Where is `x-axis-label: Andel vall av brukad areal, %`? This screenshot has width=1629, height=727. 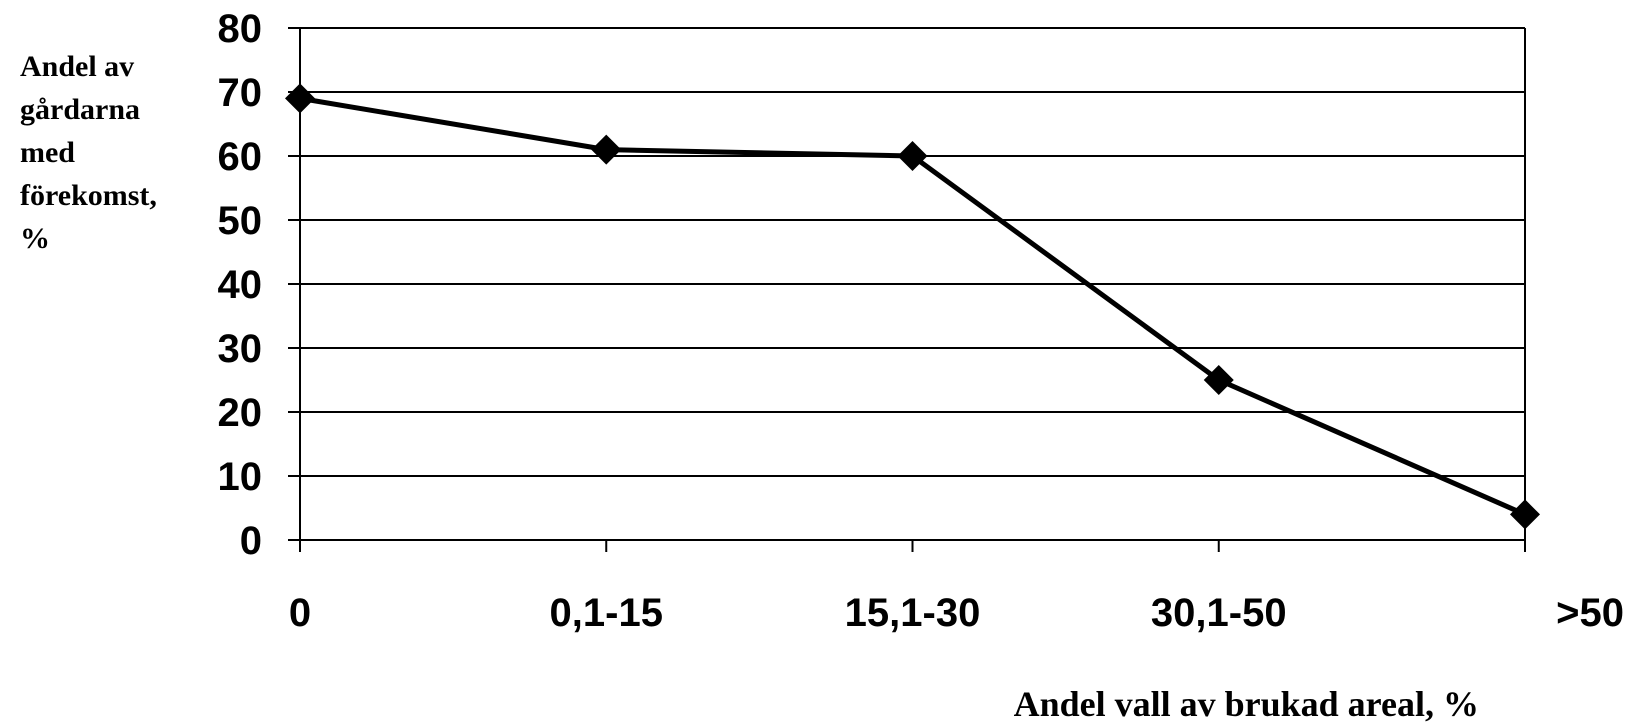 x-axis-label: Andel vall av brukad areal, % is located at coordinates (1246, 704).